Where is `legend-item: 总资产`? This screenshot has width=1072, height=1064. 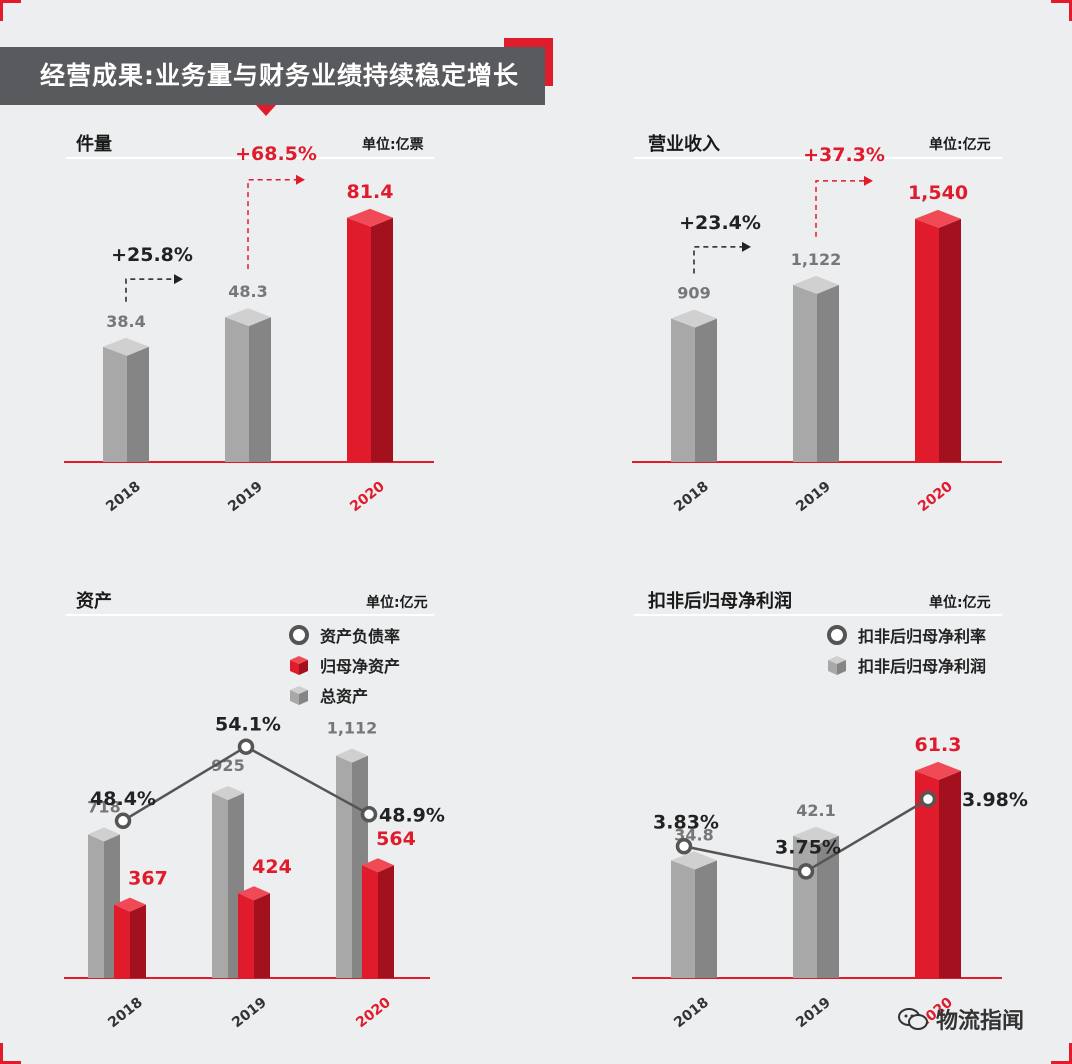
legend-item: 总资产 is located at coordinates (344, 695).